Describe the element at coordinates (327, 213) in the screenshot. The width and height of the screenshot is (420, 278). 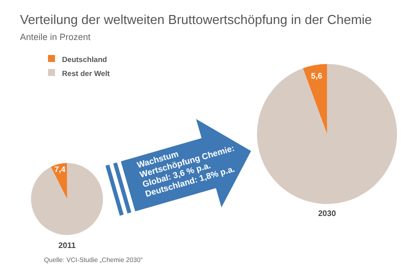
I see `text: 2030` at that location.